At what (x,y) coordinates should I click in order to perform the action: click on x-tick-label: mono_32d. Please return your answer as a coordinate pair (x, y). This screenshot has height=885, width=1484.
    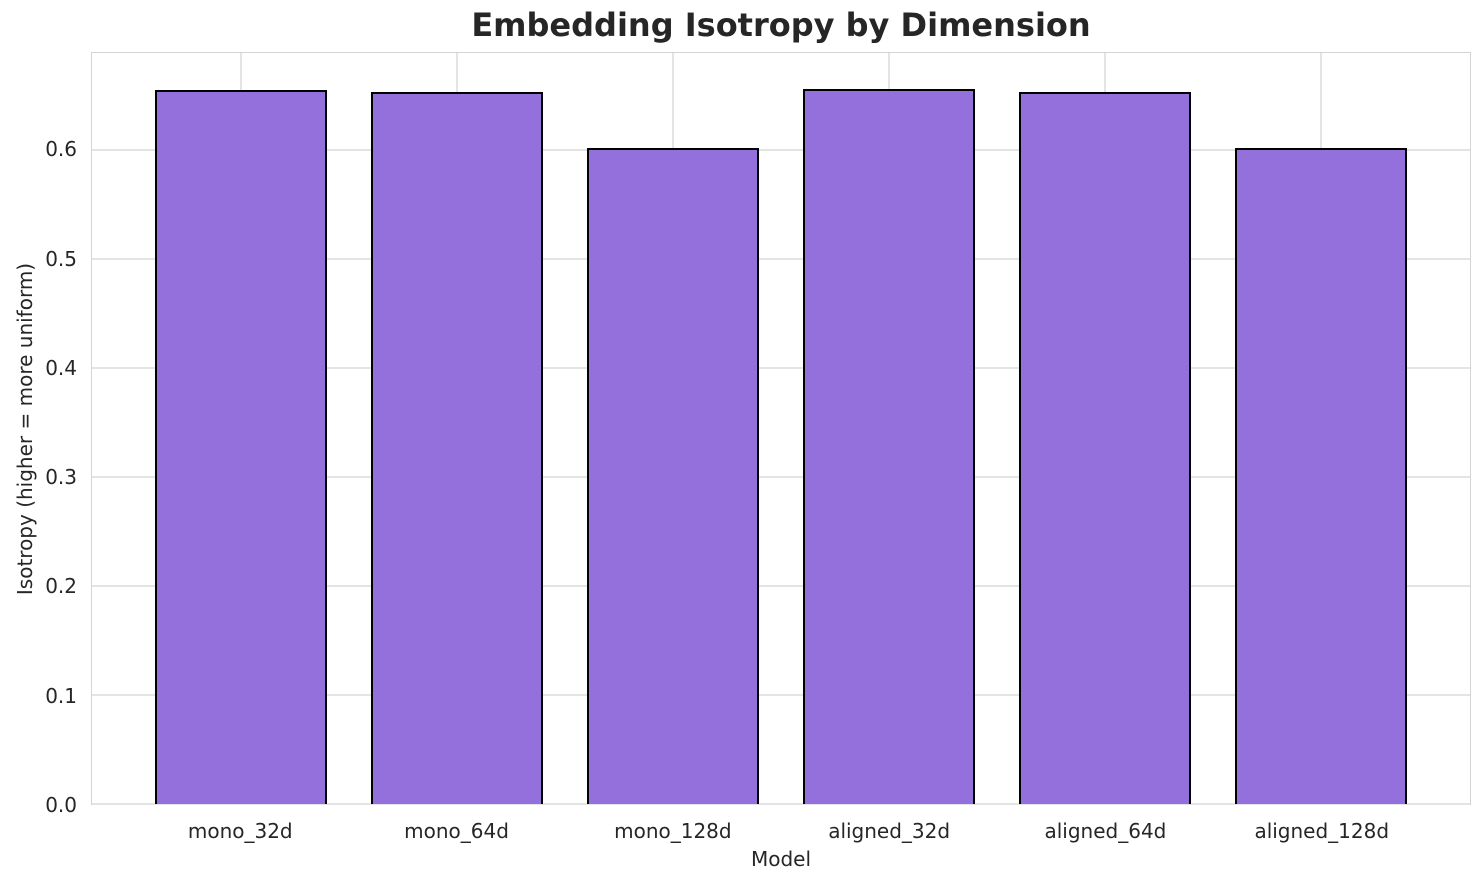
    Looking at the image, I should click on (240, 831).